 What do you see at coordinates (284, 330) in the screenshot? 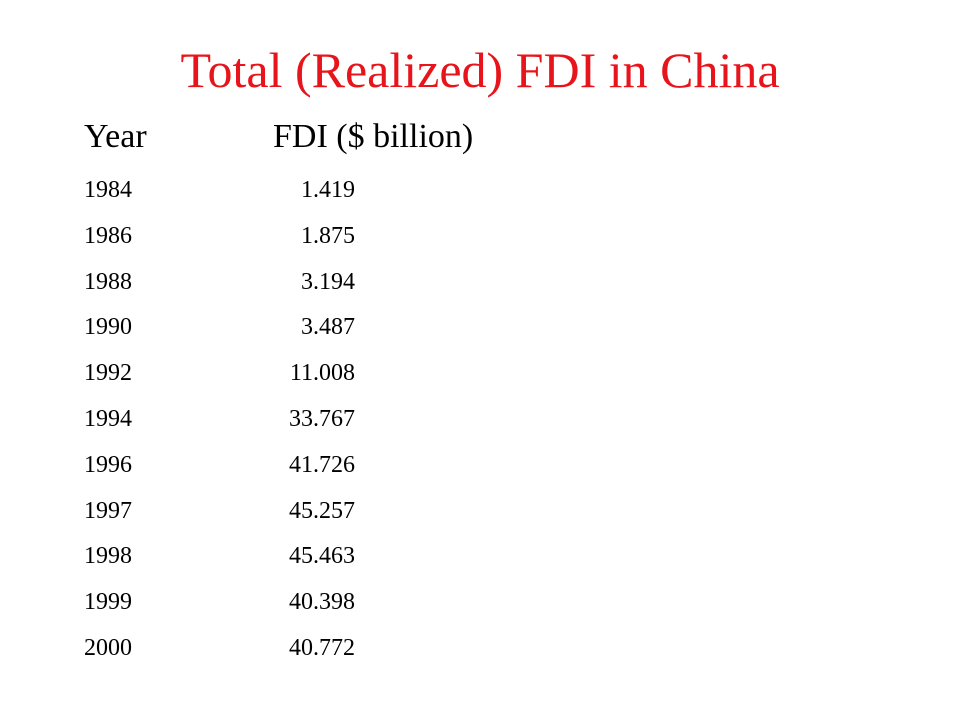
I see `table-row: 1990 3.487` at bounding box center [284, 330].